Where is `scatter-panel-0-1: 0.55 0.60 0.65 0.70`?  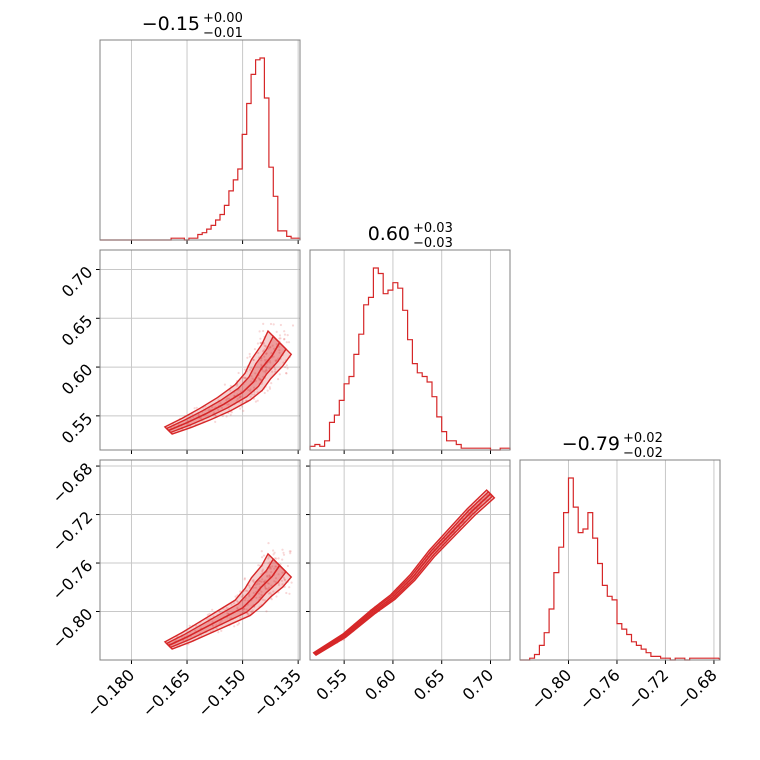 scatter-panel-0-1: 0.55 0.60 0.65 0.70 is located at coordinates (179, 351).